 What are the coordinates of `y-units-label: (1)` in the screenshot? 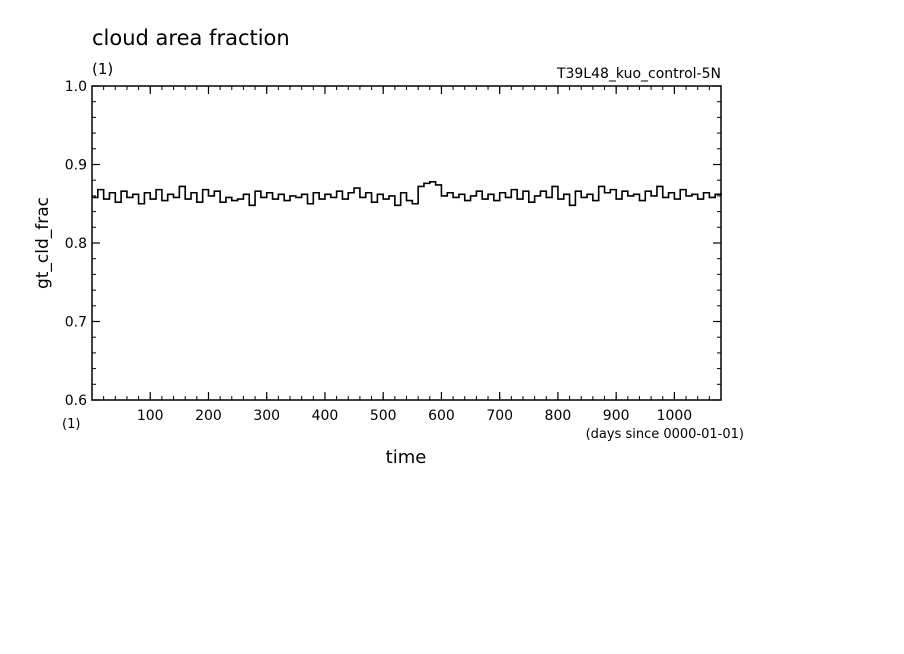 It's located at (71, 424).